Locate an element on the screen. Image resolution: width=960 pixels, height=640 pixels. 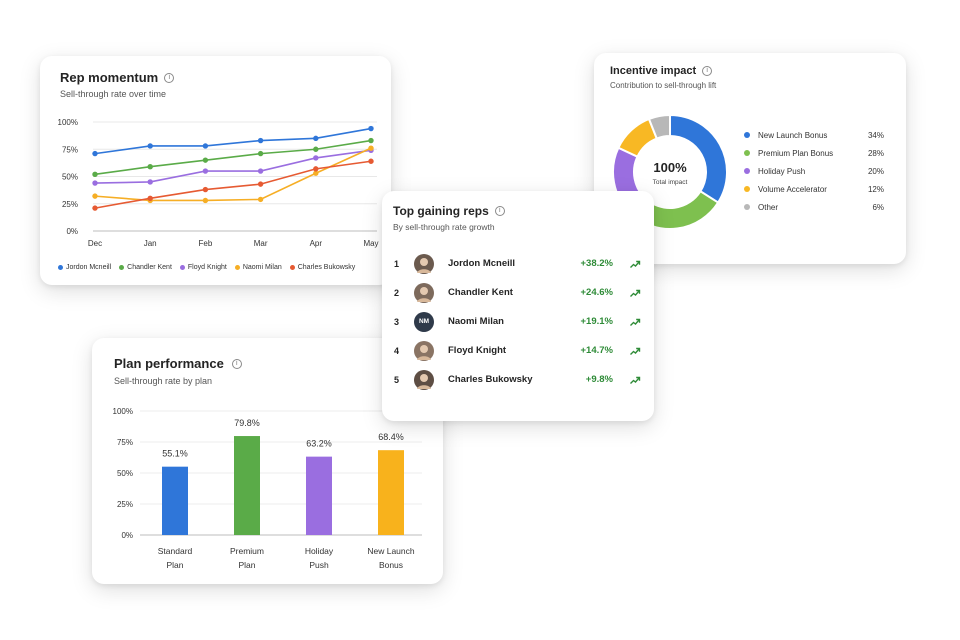
y-tick-label: 25% is located at coordinates (70, 204).